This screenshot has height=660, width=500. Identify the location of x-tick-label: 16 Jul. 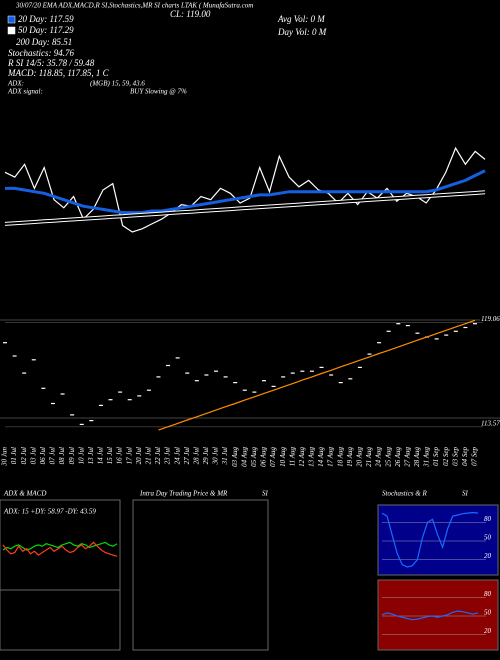
(120, 455).